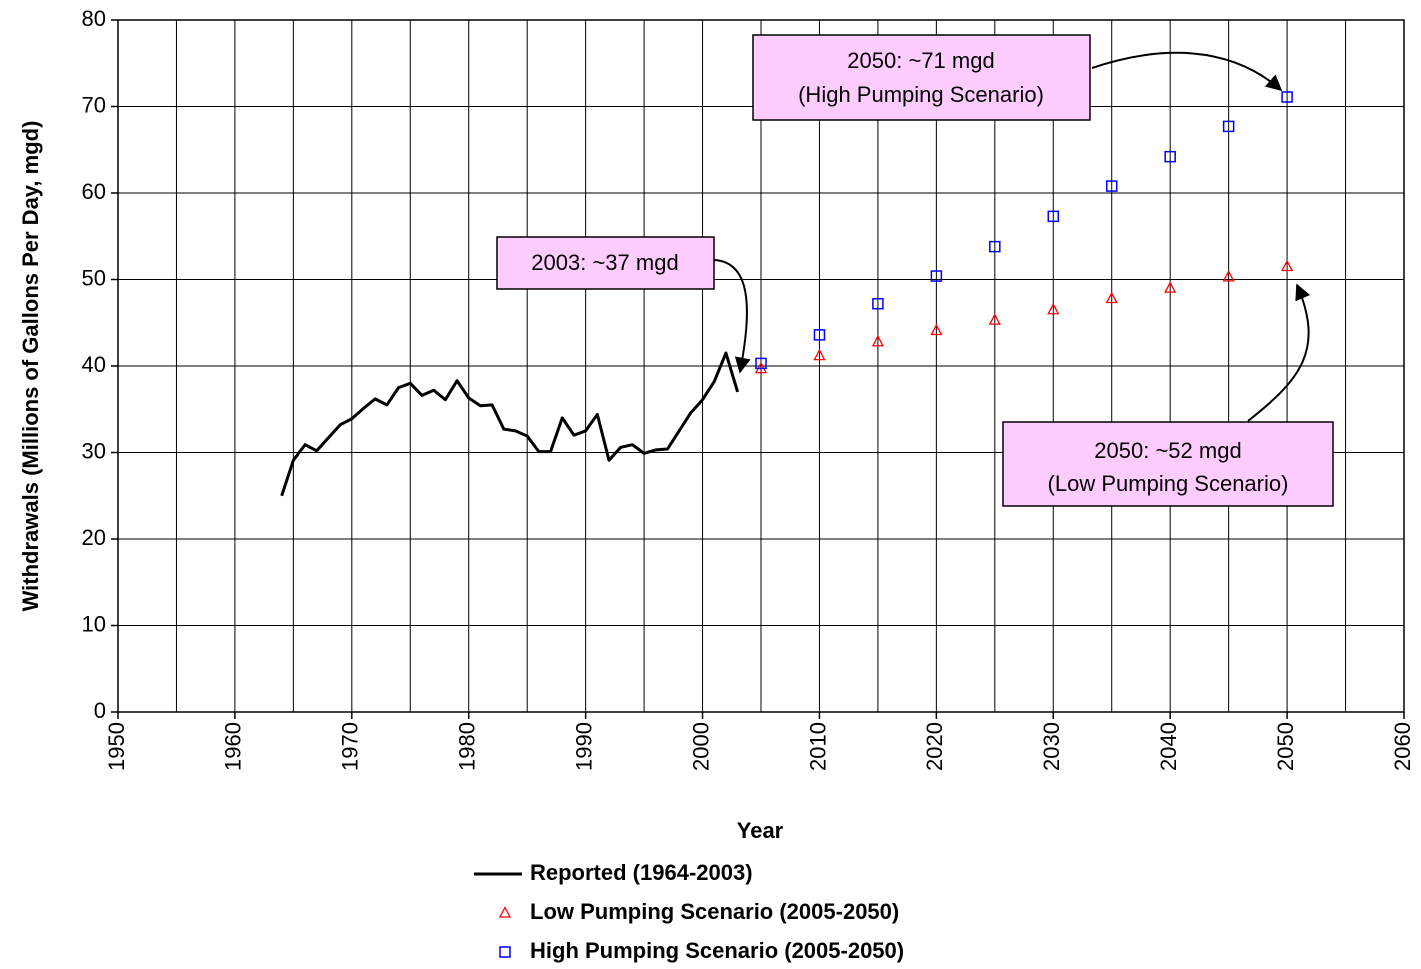 This screenshot has width=1421, height=969. Describe the element at coordinates (1051, 746) in the screenshot. I see `x-tick-label: 2030` at that location.